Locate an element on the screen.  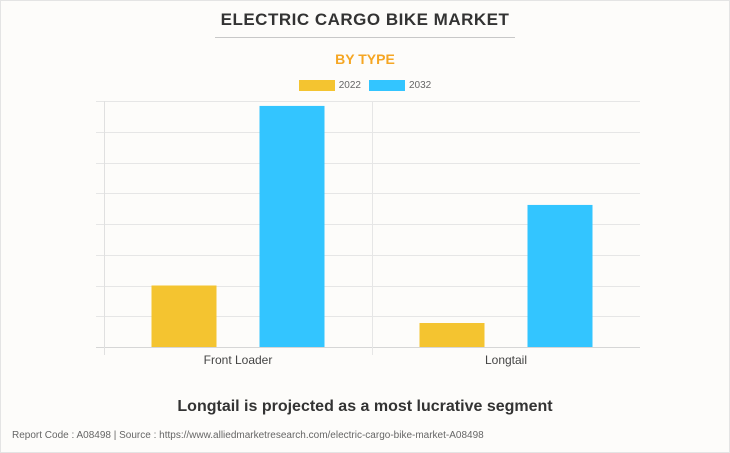
title-divider is located at coordinates (365, 37).